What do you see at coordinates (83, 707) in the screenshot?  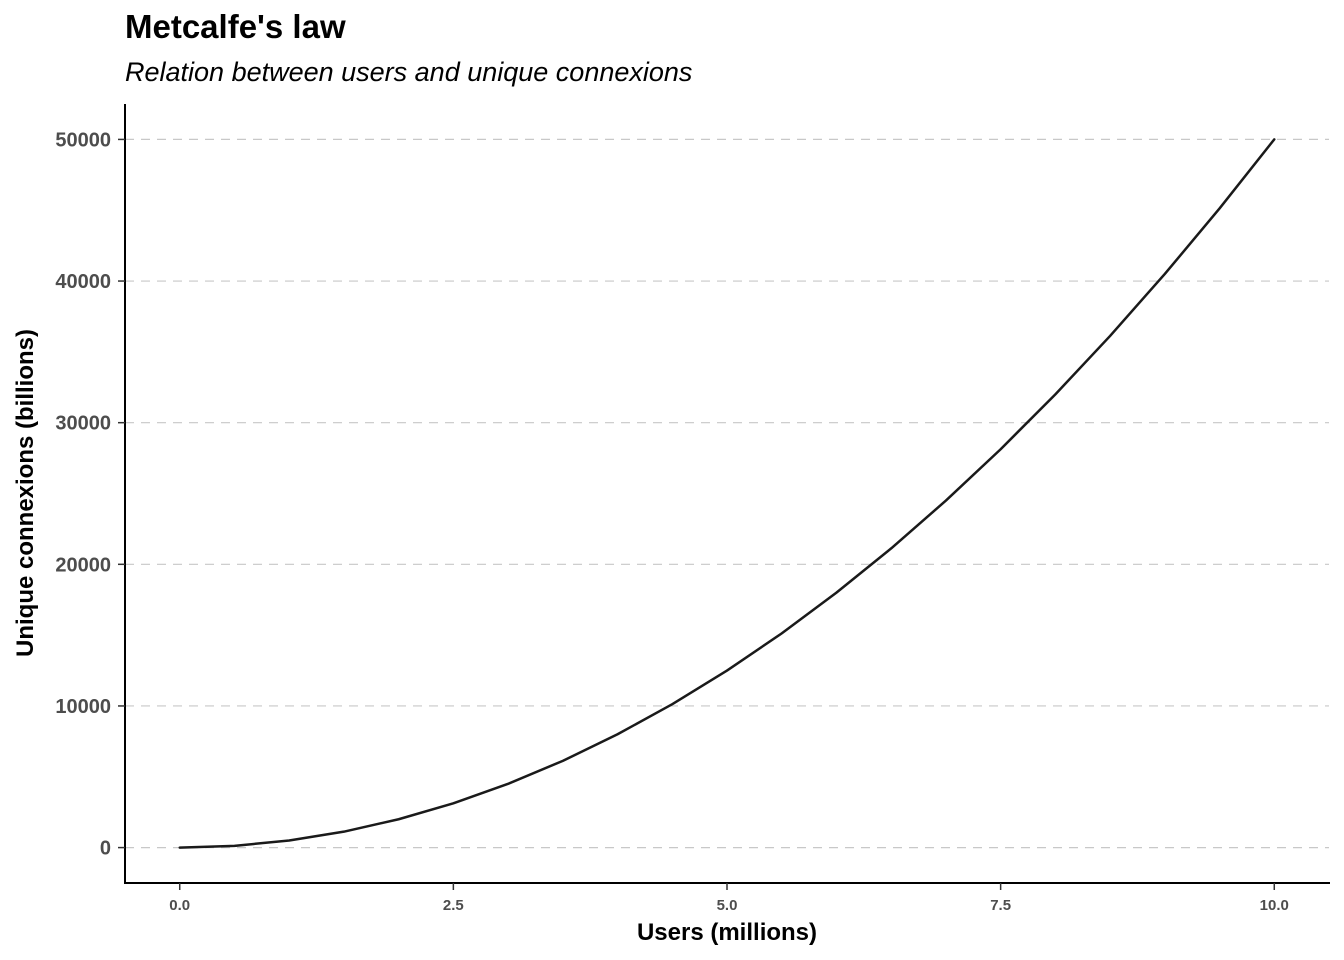 I see `y-tick-label: 10000` at bounding box center [83, 707].